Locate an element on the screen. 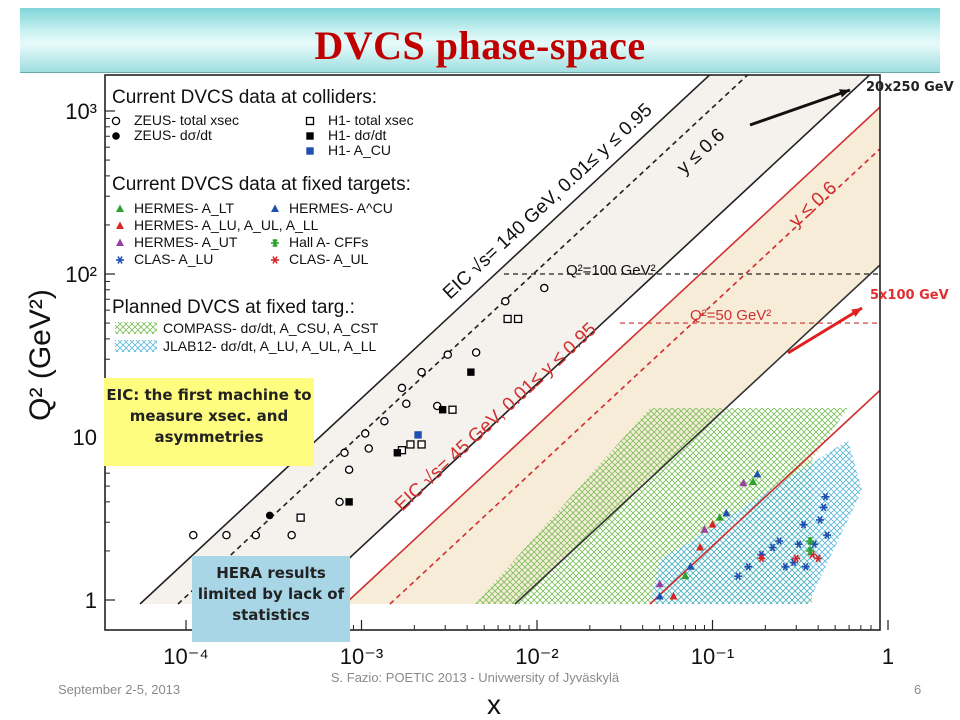 This screenshot has width=960, height=720. legend-item-label: H1- A_CU is located at coordinates (359, 150).